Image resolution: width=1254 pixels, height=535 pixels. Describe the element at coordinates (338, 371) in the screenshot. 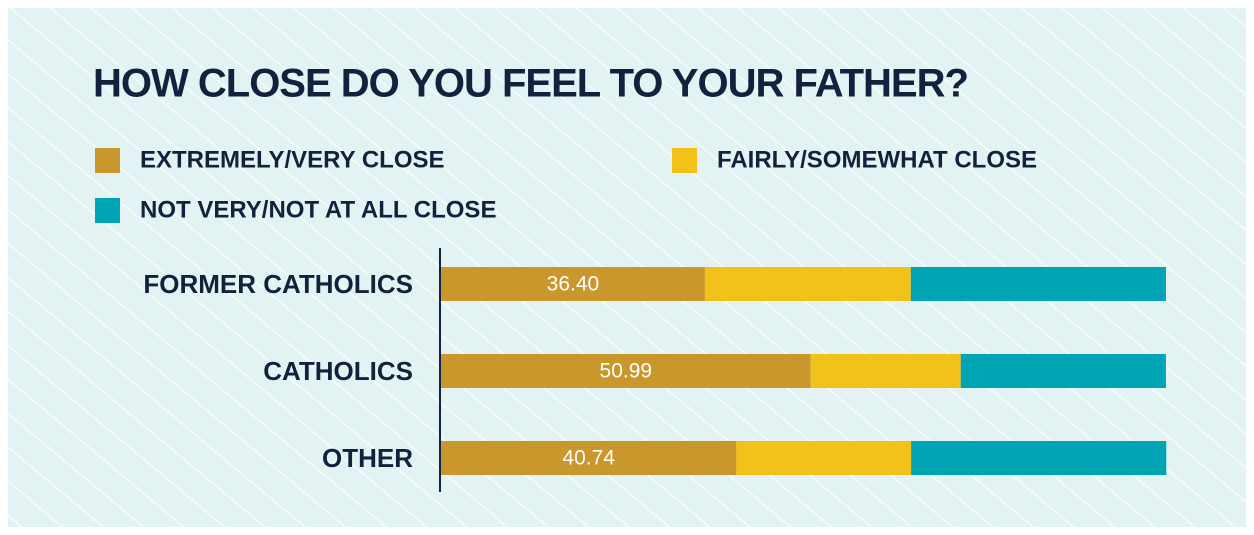

I see `category-label: CATHOLICS` at that location.